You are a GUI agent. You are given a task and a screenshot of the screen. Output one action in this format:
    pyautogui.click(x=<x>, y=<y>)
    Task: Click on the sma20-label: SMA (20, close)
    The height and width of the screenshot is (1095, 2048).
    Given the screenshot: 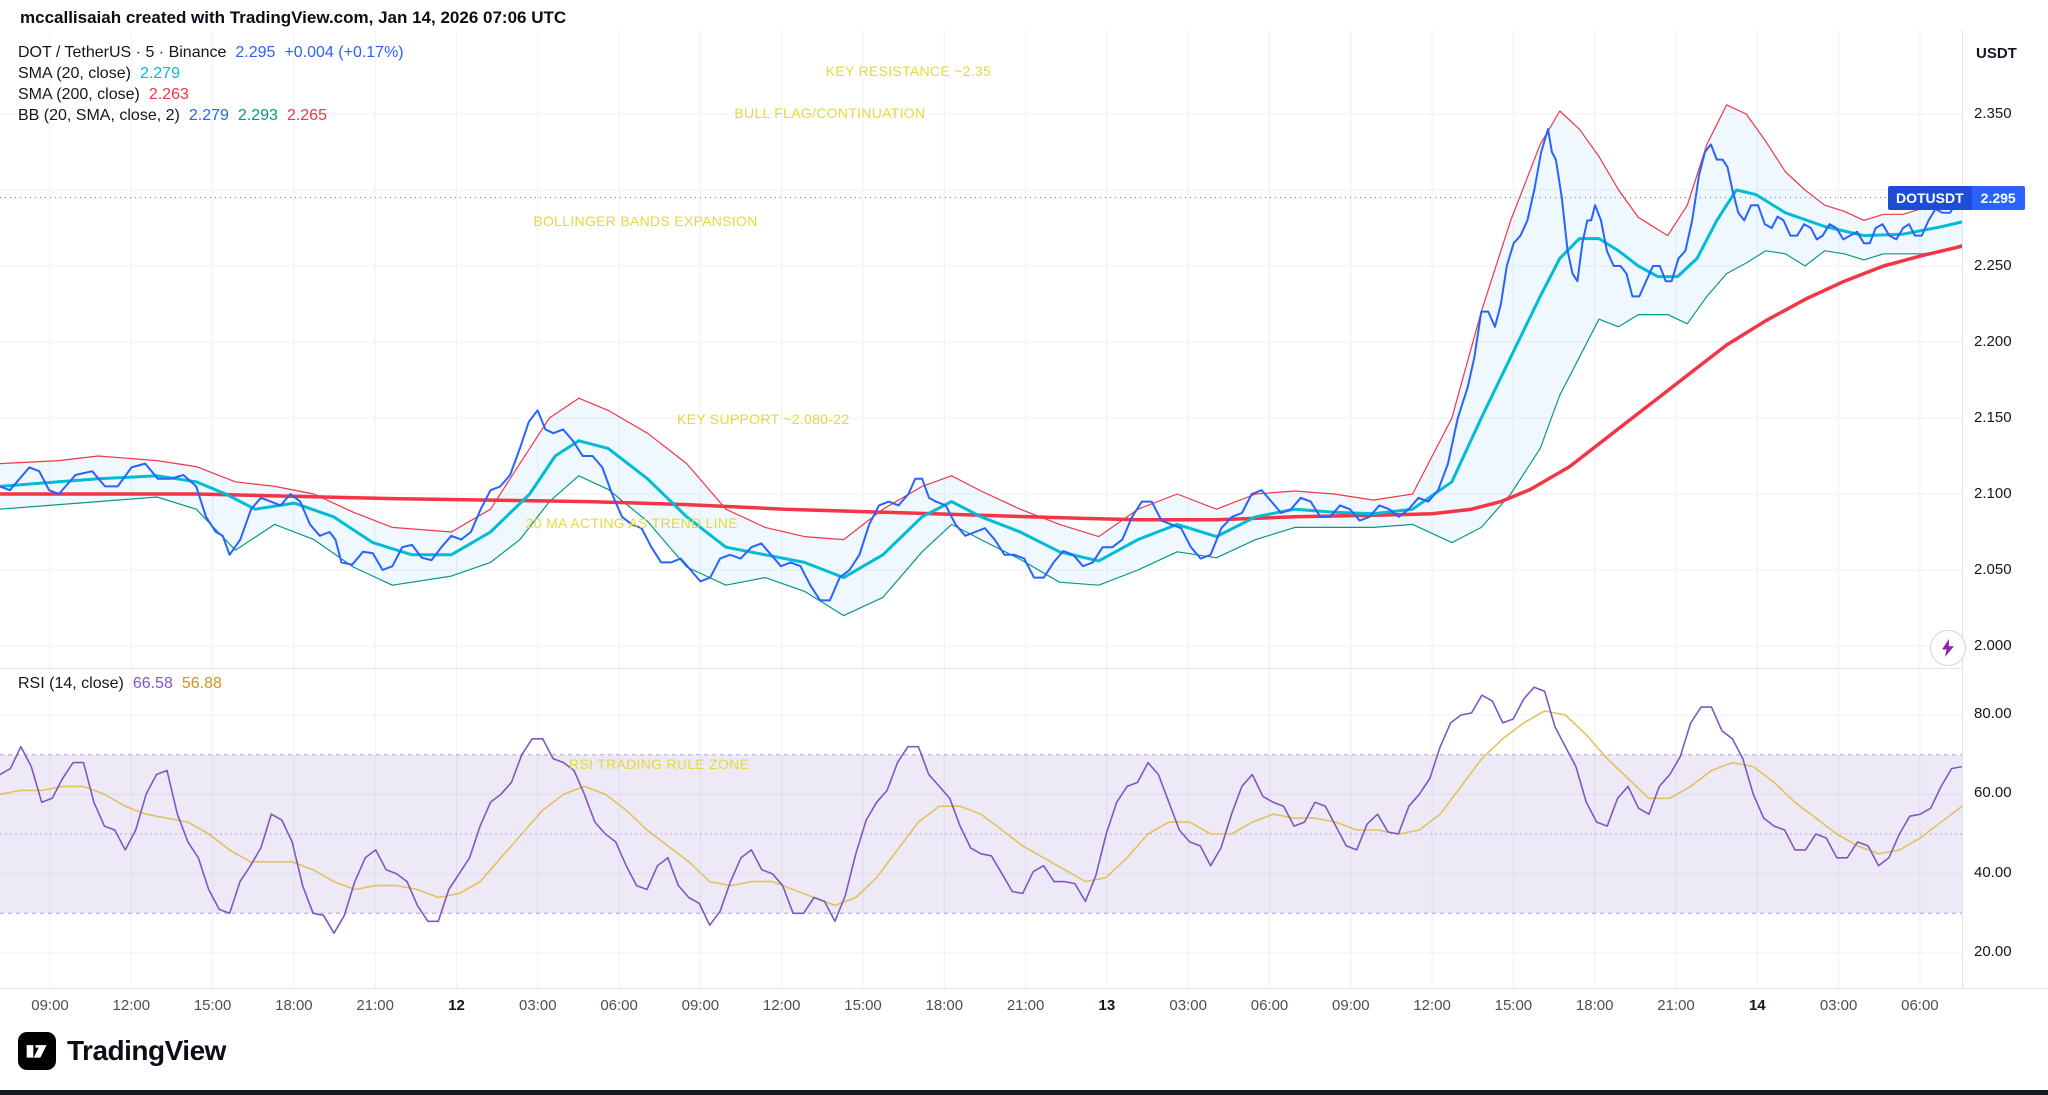 What is the action you would take?
    pyautogui.click(x=74, y=73)
    